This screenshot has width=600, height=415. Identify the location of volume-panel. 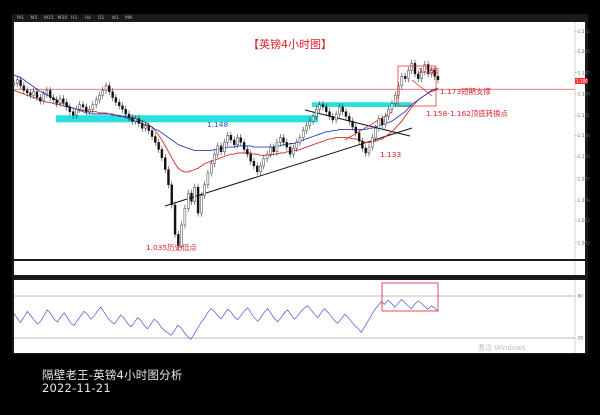
(299, 268).